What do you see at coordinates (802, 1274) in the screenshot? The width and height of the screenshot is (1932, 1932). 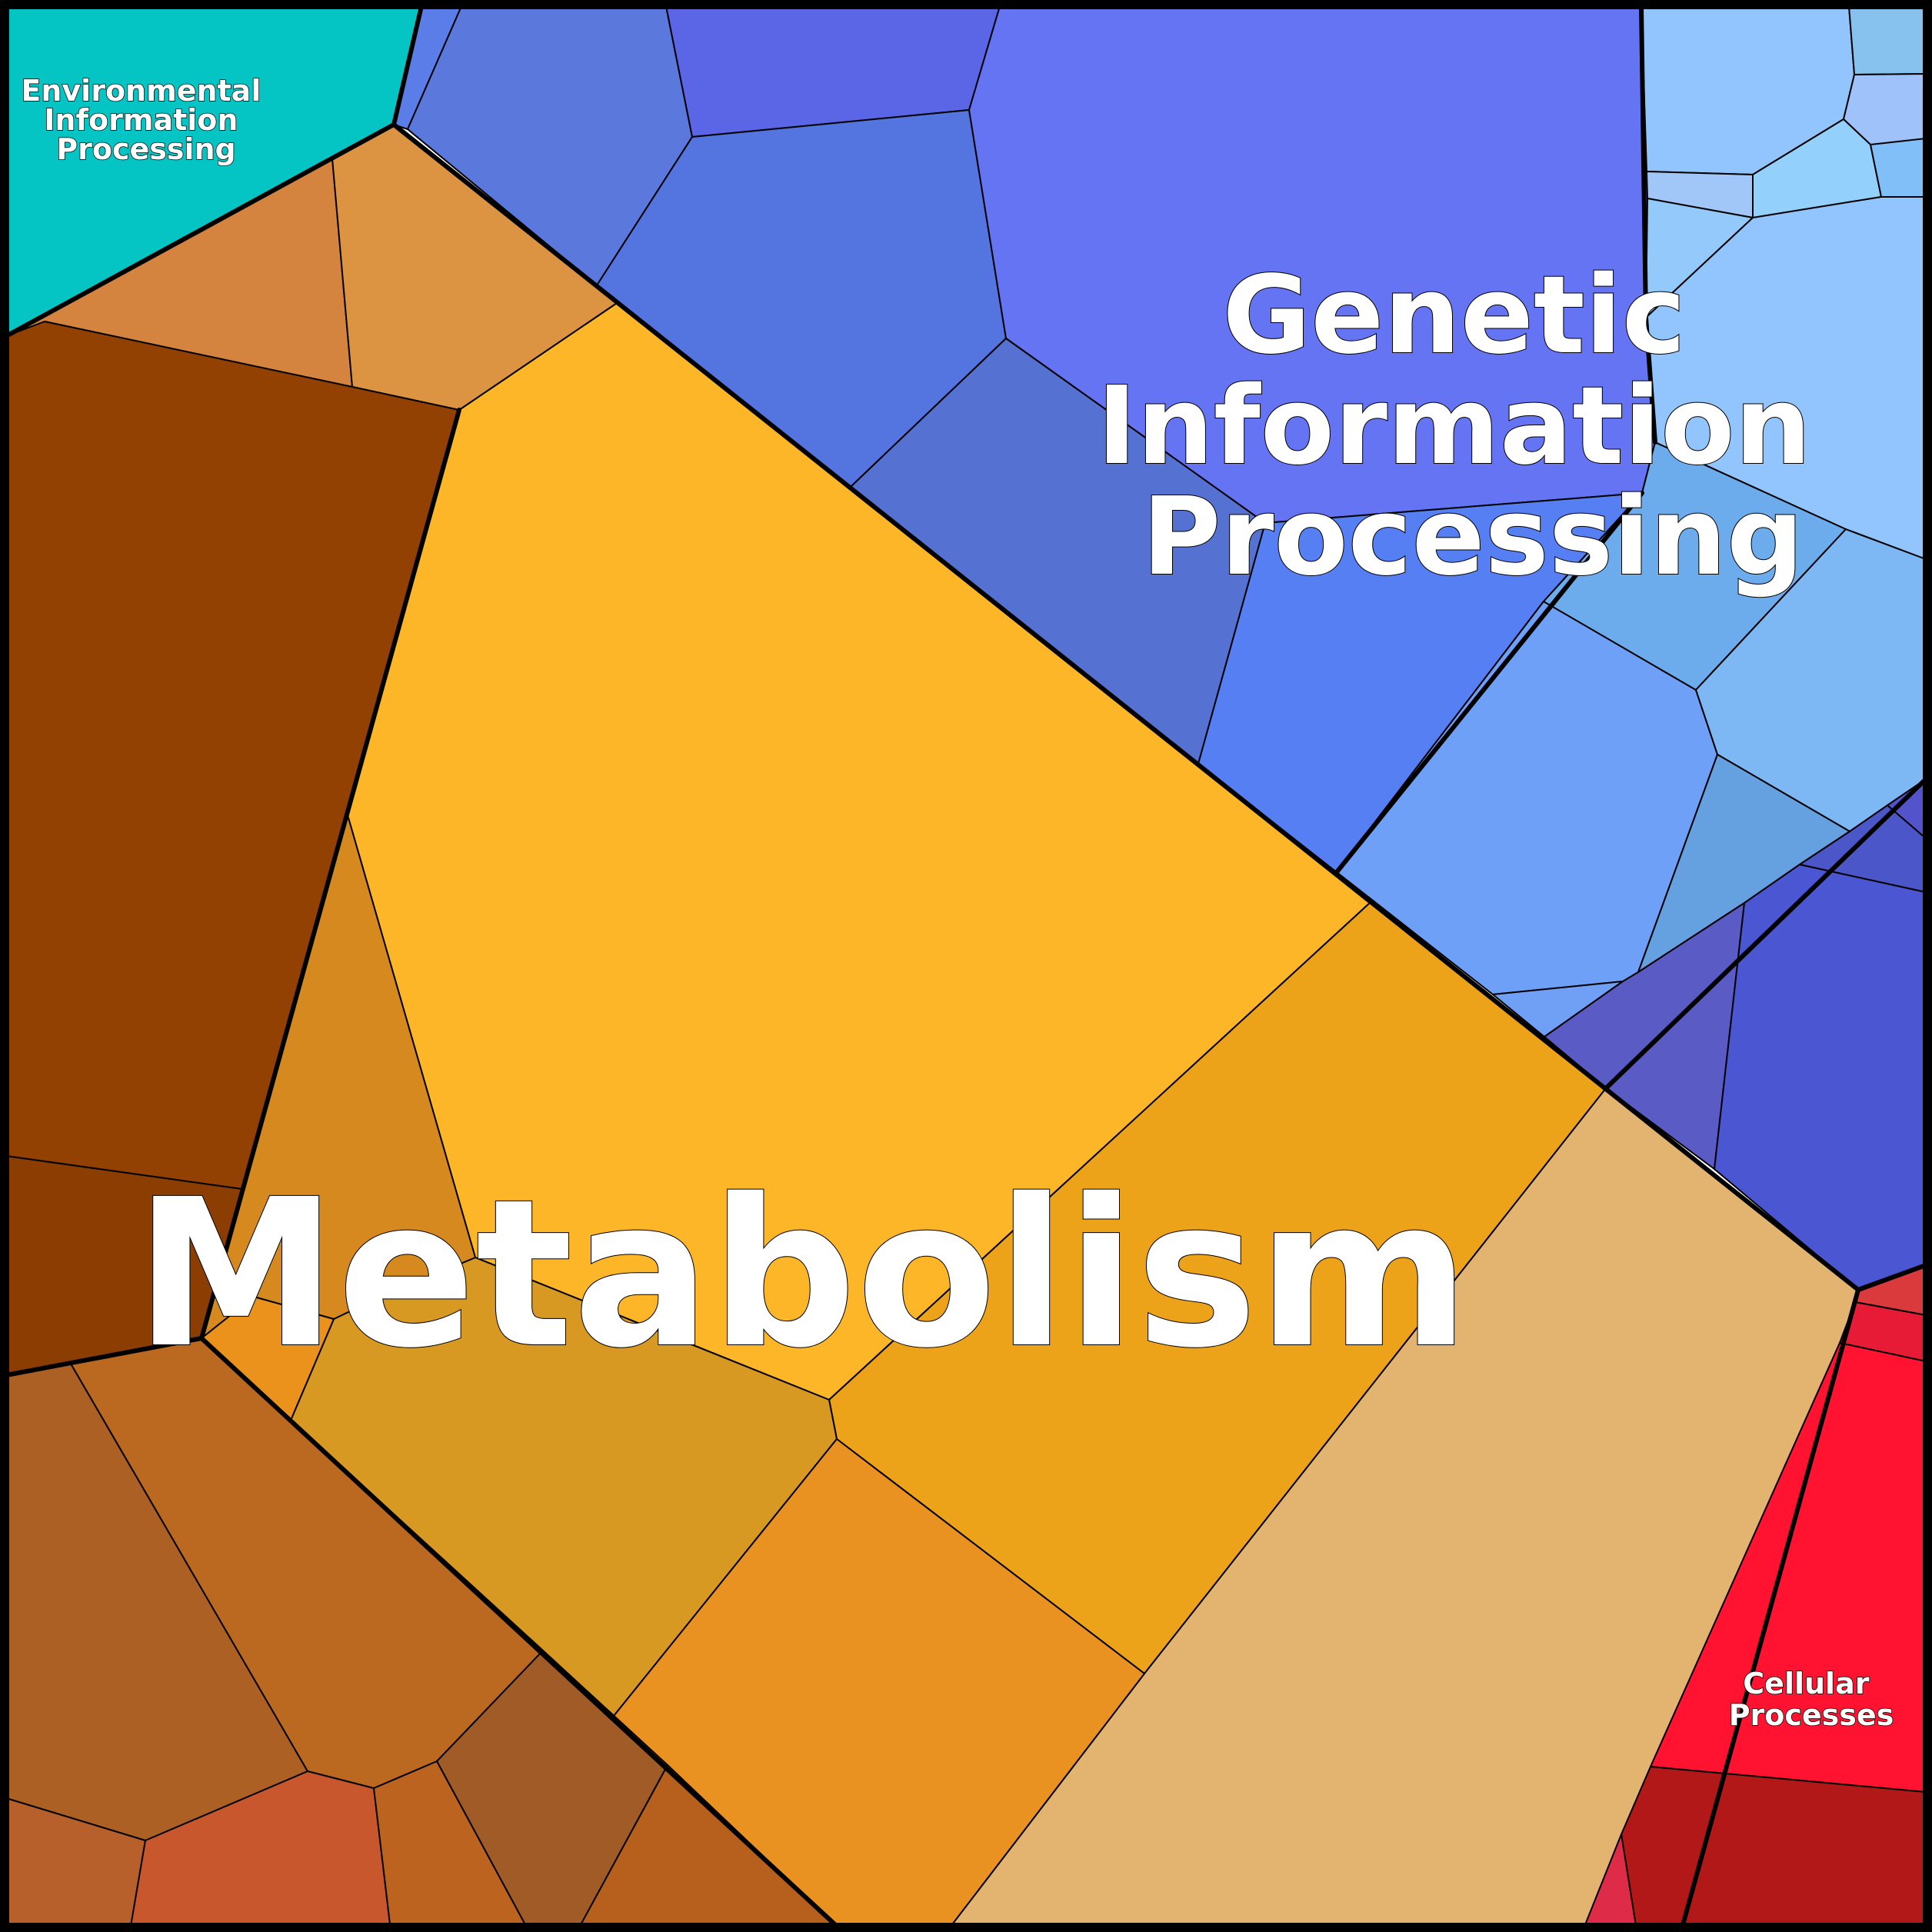 I see `label-metabolism: Metabolism` at bounding box center [802, 1274].